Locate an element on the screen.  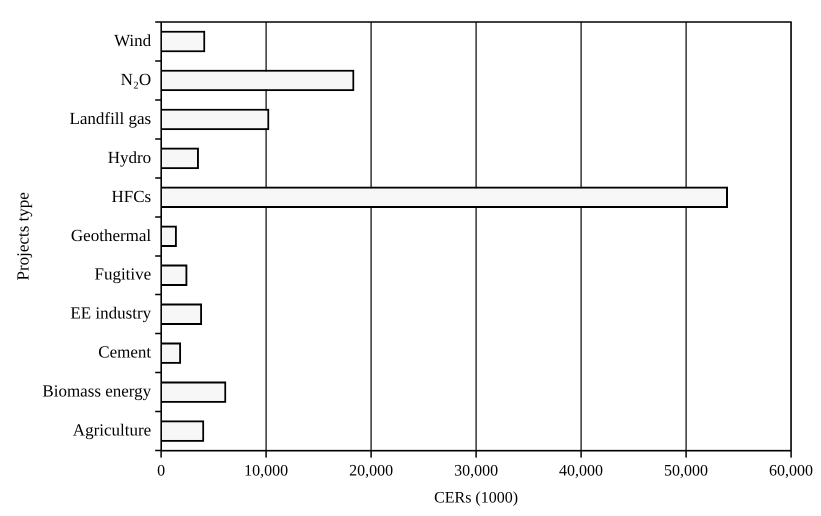
y-tick-label: HFCs is located at coordinates (131, 196).